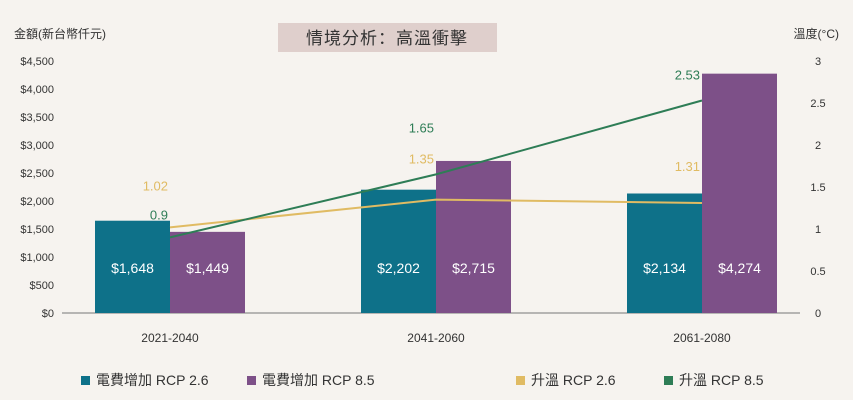 This screenshot has width=853, height=400. What do you see at coordinates (664, 268) in the screenshot?
I see `bar-value-label: $2,134` at bounding box center [664, 268].